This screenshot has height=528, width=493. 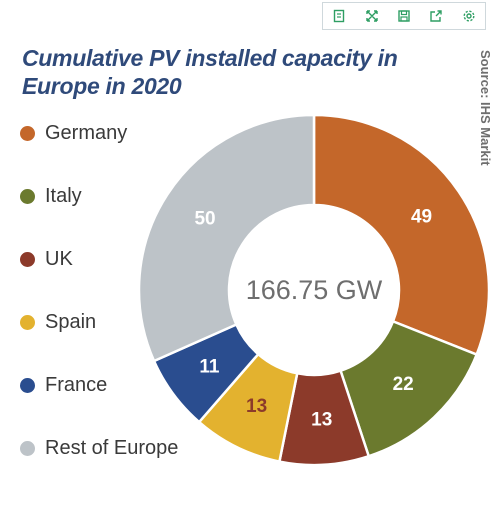 I want to click on legend-item-italy: Italy, so click(x=51, y=196).